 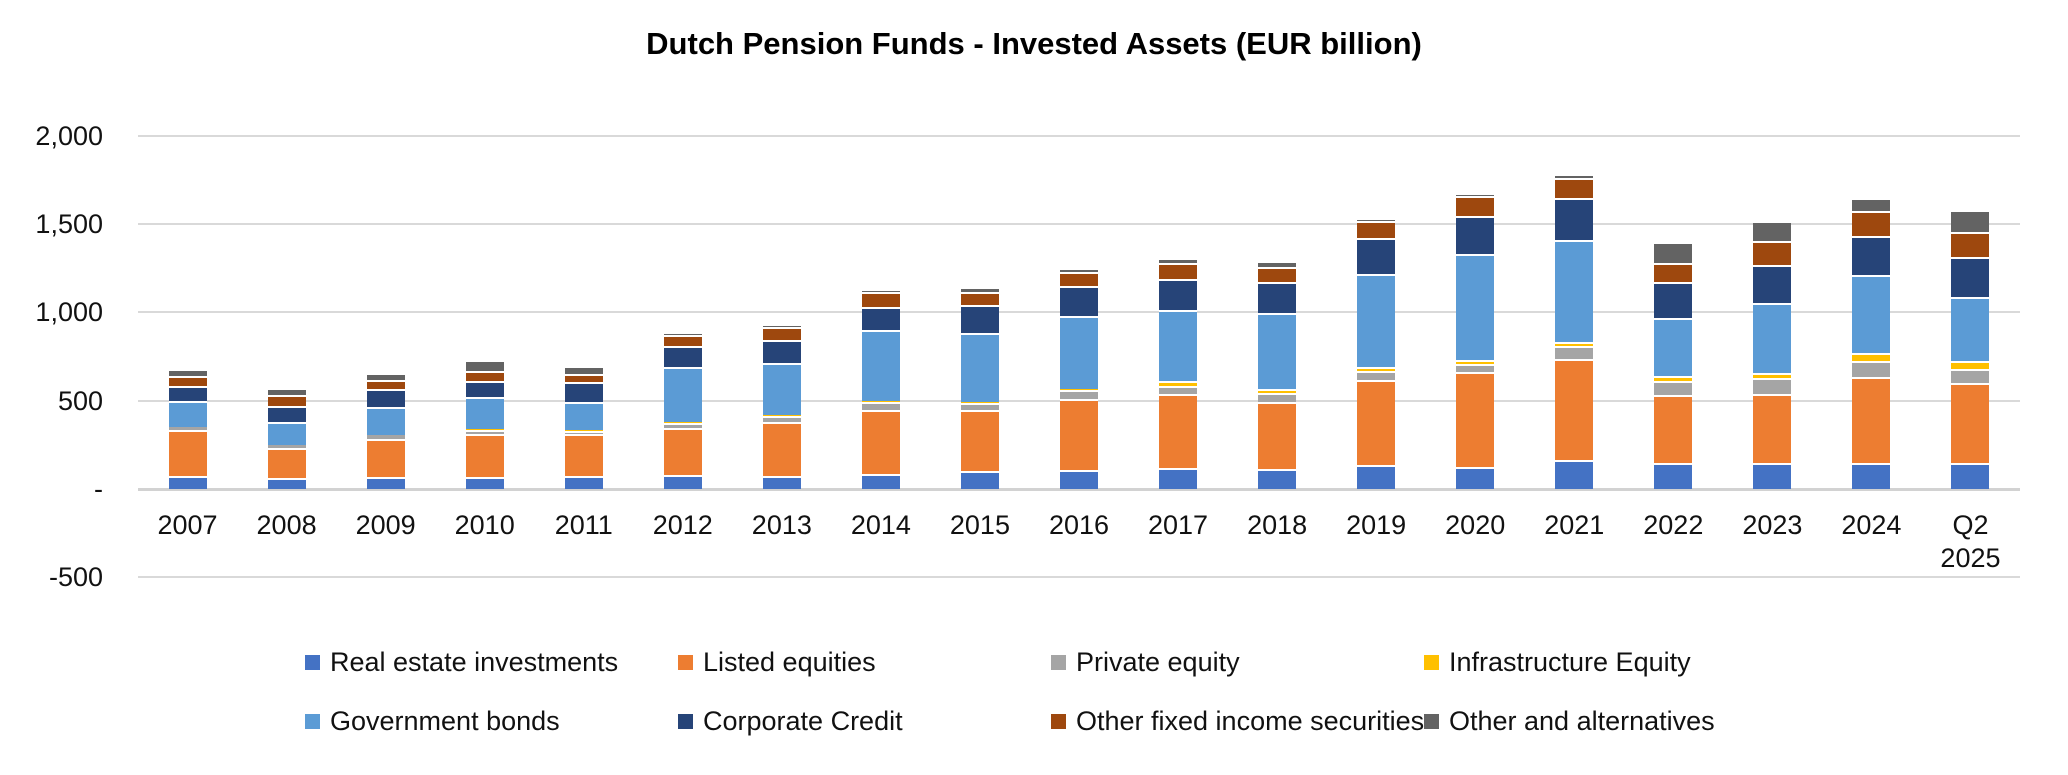 What do you see at coordinates (1574, 525) in the screenshot?
I see `x-axis-category-label: 2021` at bounding box center [1574, 525].